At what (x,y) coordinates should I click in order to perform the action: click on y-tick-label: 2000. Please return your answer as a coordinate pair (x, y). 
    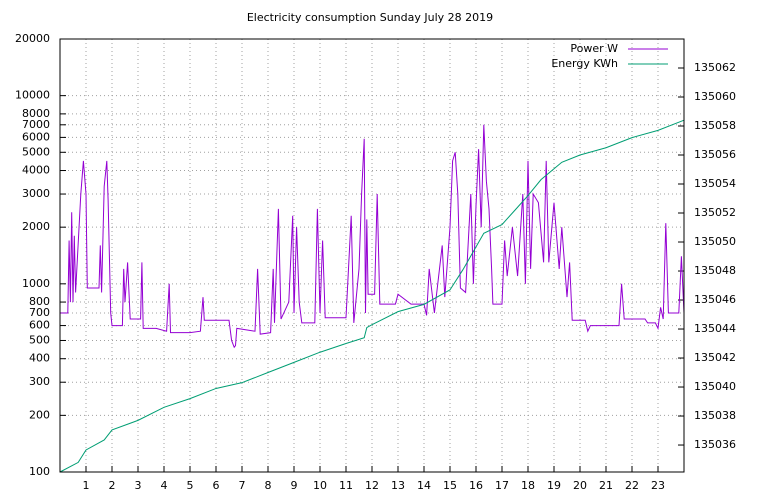
    Looking at the image, I should click on (36, 226).